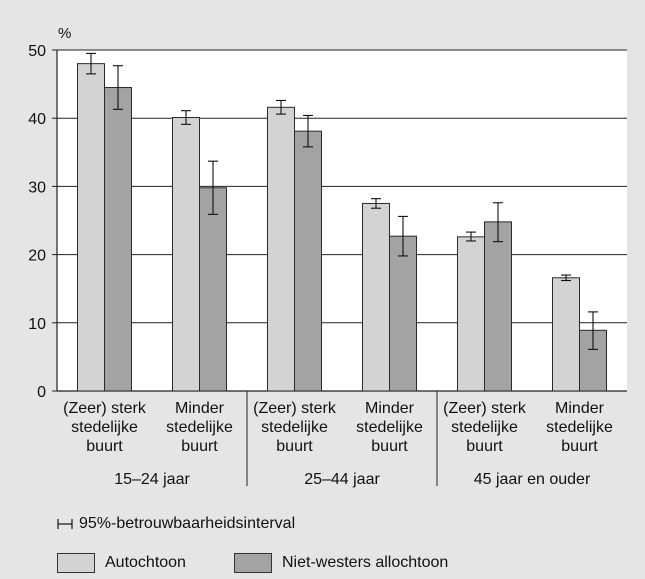 Image resolution: width=645 pixels, height=579 pixels. I want to click on y-axis-label: %, so click(64, 33).